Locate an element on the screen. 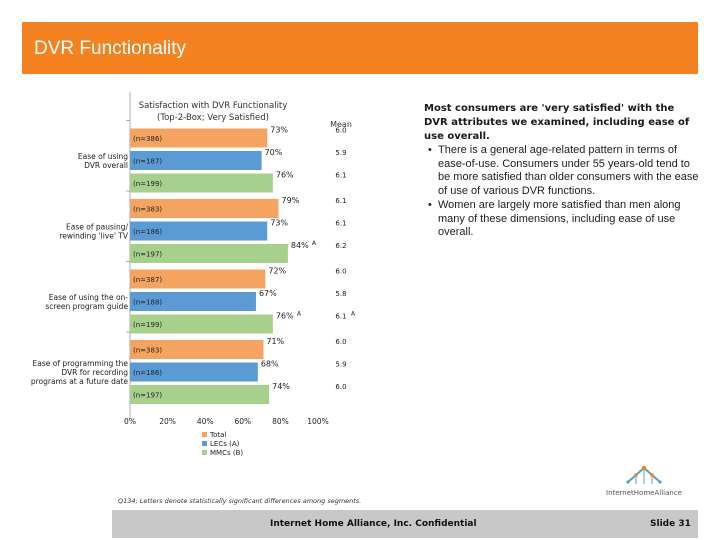  bar-sample-size: (n=188) is located at coordinates (147, 303).